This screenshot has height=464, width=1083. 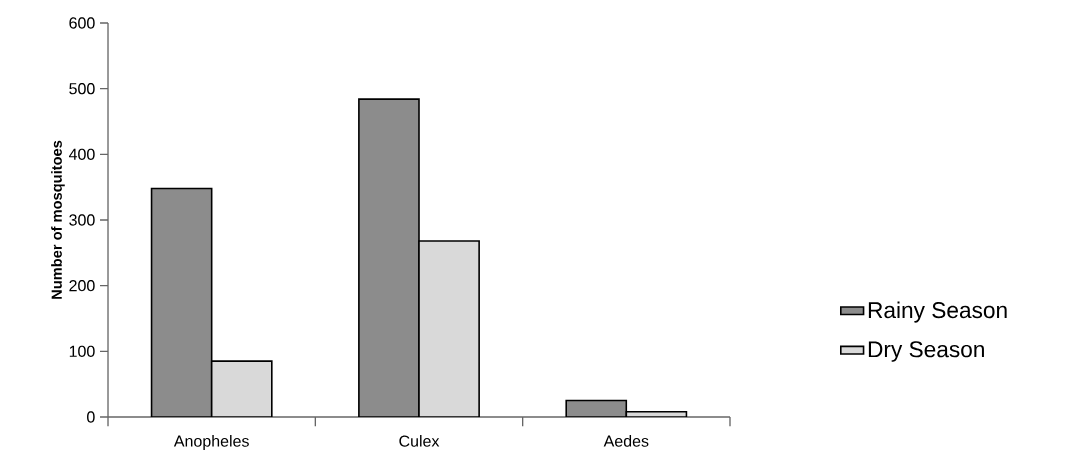 I want to click on y-tick-label: 100, so click(x=82, y=351).